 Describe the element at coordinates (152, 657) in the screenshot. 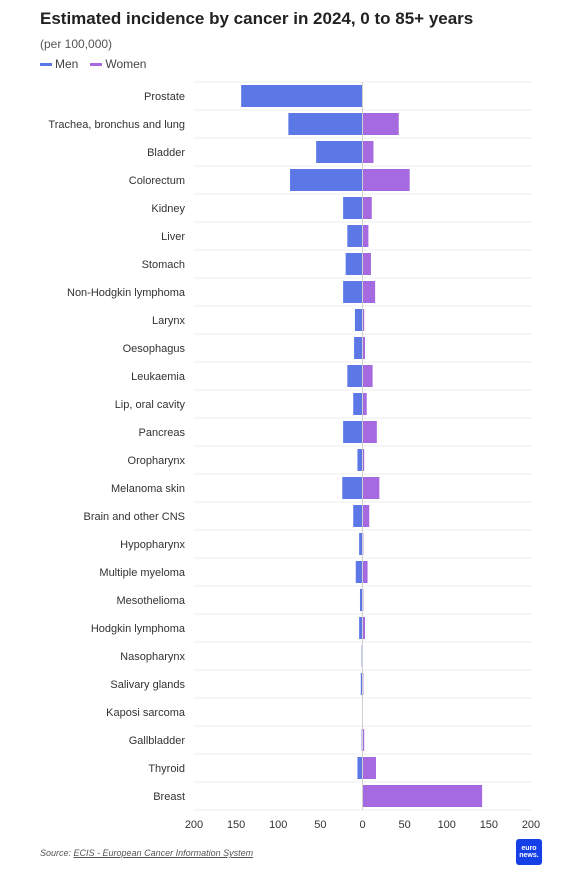

I see `category-label: Nasopharynx` at that location.